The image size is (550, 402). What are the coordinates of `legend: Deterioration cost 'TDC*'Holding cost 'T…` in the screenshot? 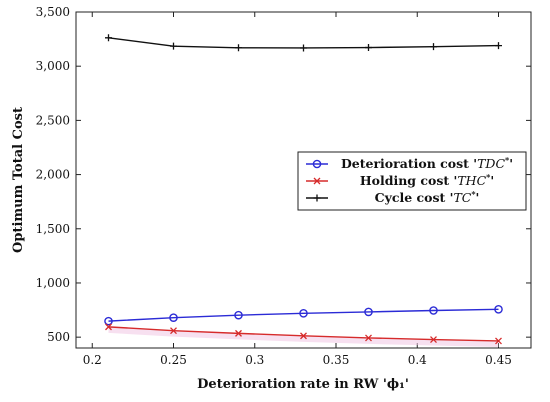 It's located at (412, 181).